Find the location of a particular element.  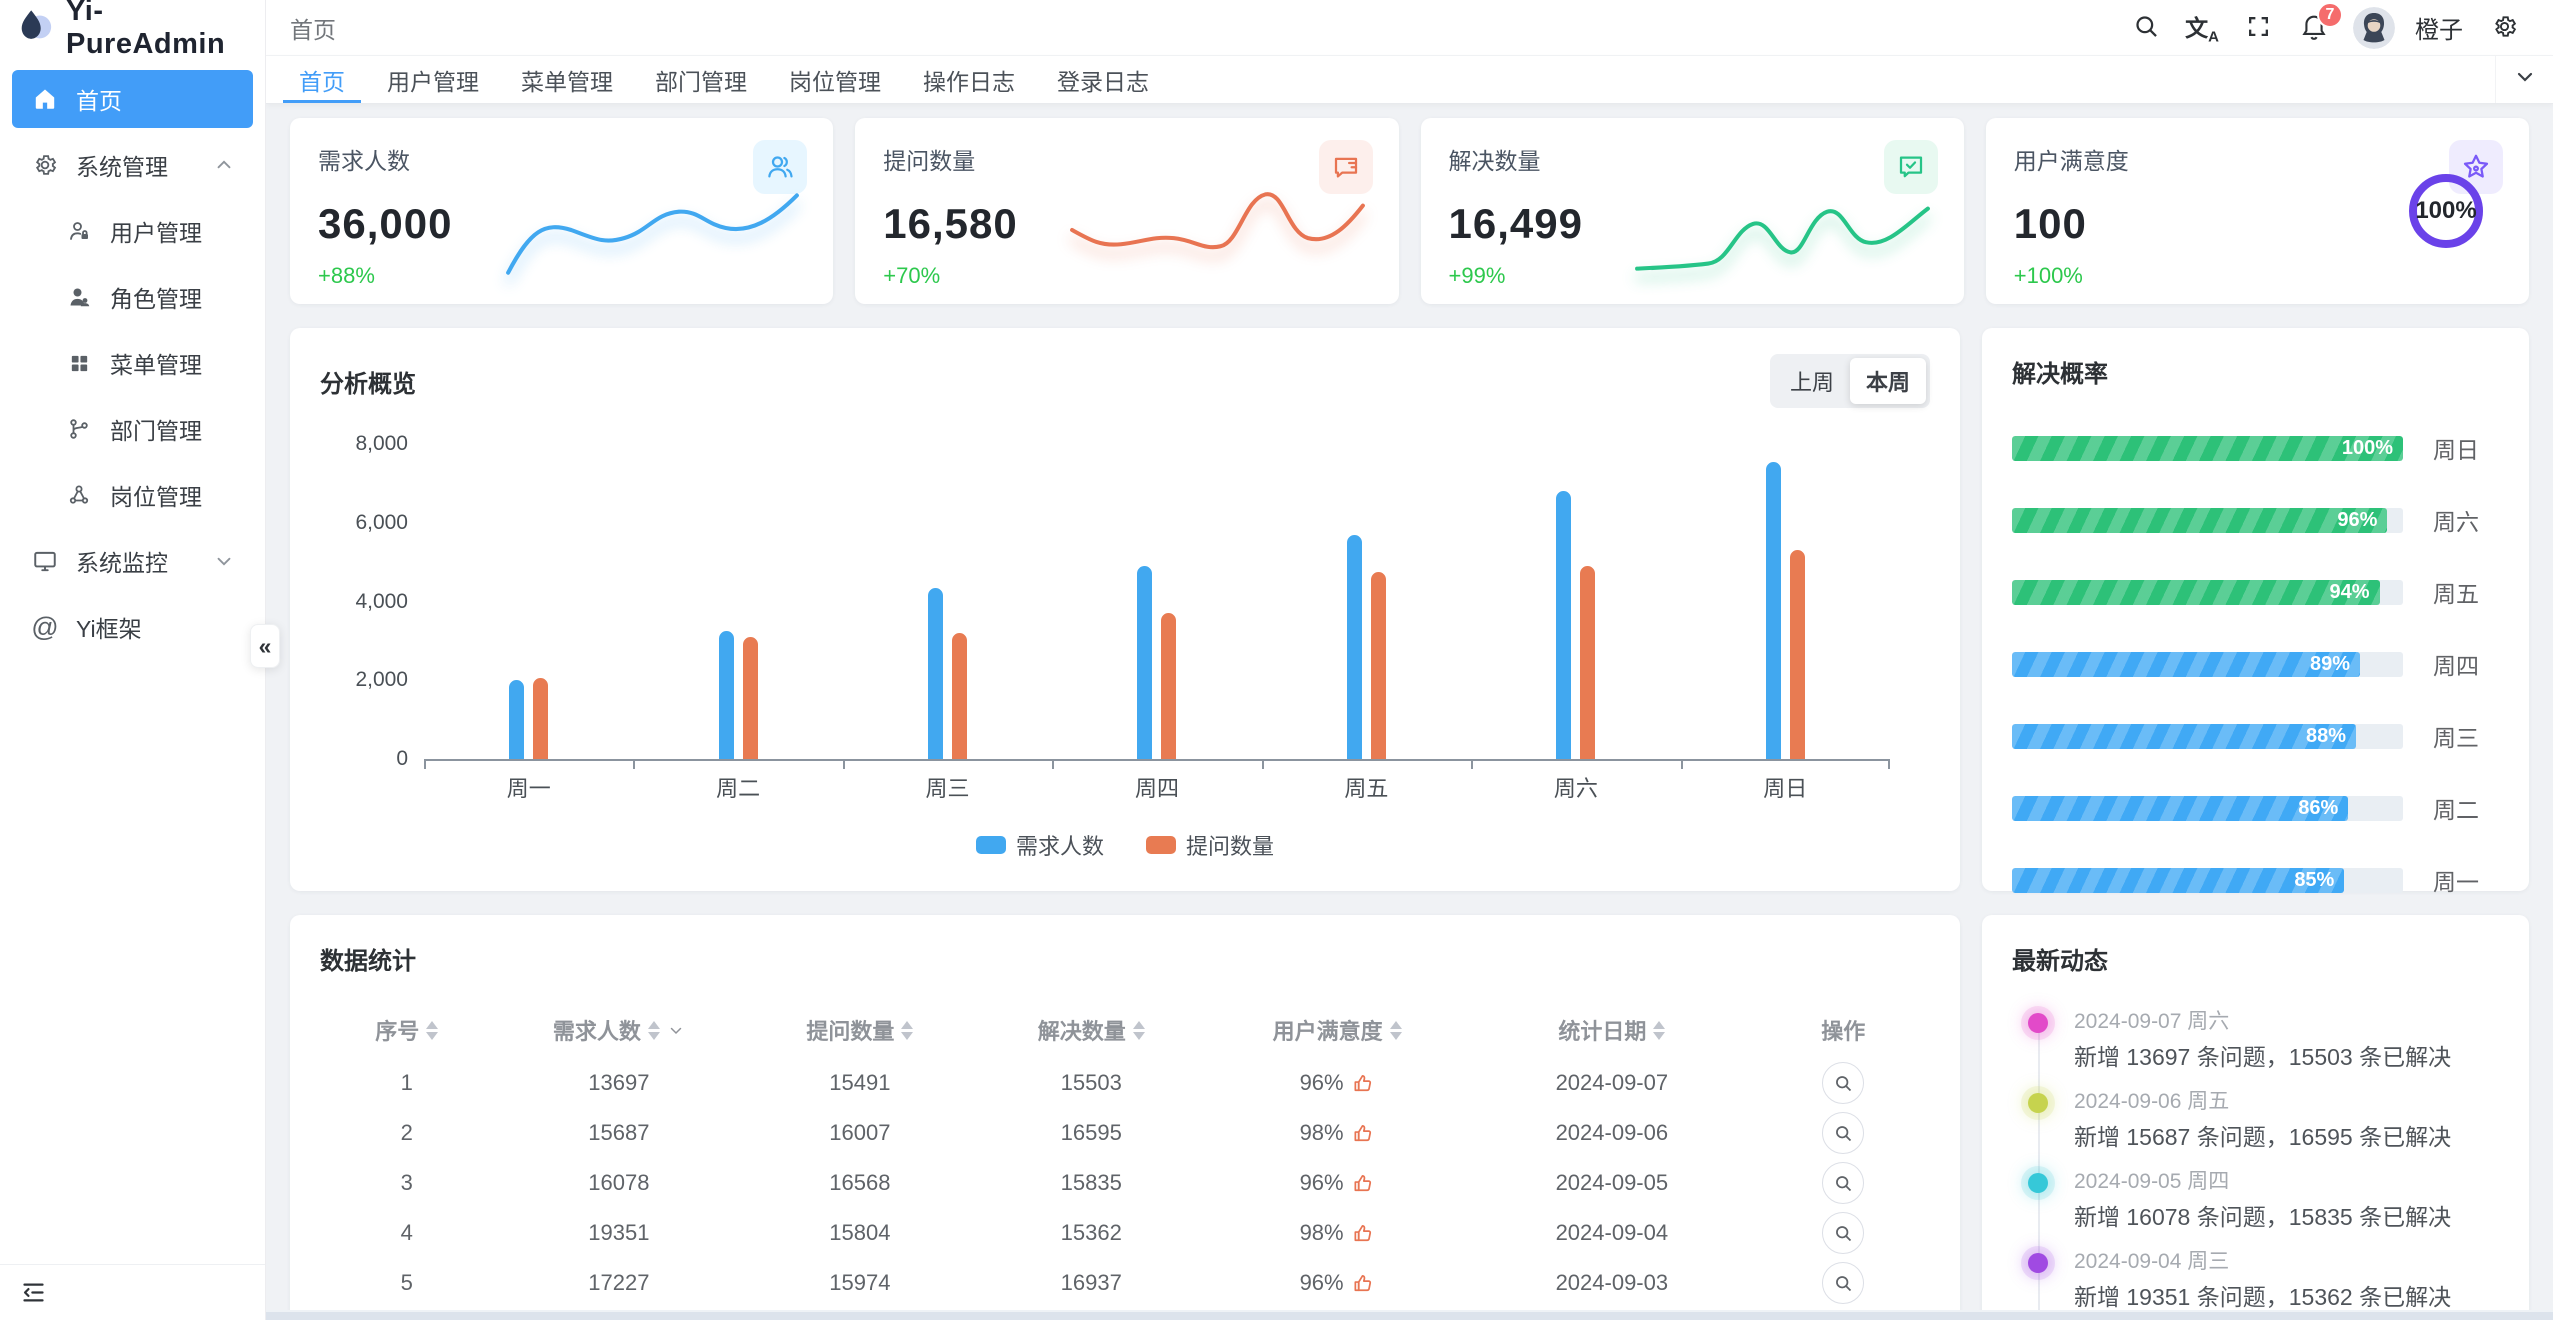

search-button is located at coordinates (2146, 28).